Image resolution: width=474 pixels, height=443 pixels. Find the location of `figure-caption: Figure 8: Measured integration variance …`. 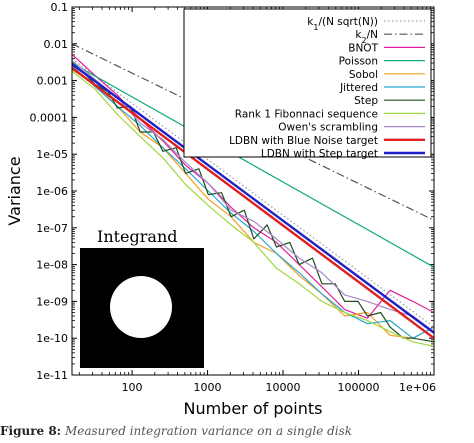

figure-caption: Figure 8: Measured integration variance … is located at coordinates (237, 433).